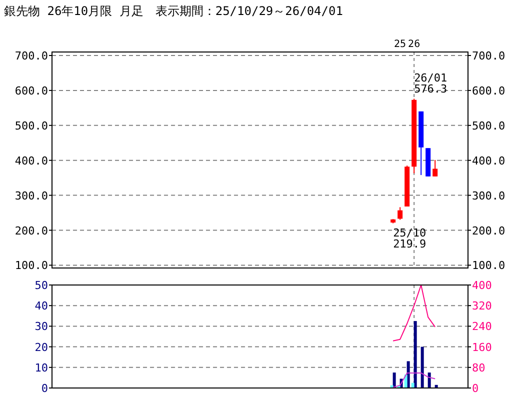 The width and height of the screenshot is (520, 400). Describe the element at coordinates (475, 388) in the screenshot. I see `y2-tick-label: 0` at that location.